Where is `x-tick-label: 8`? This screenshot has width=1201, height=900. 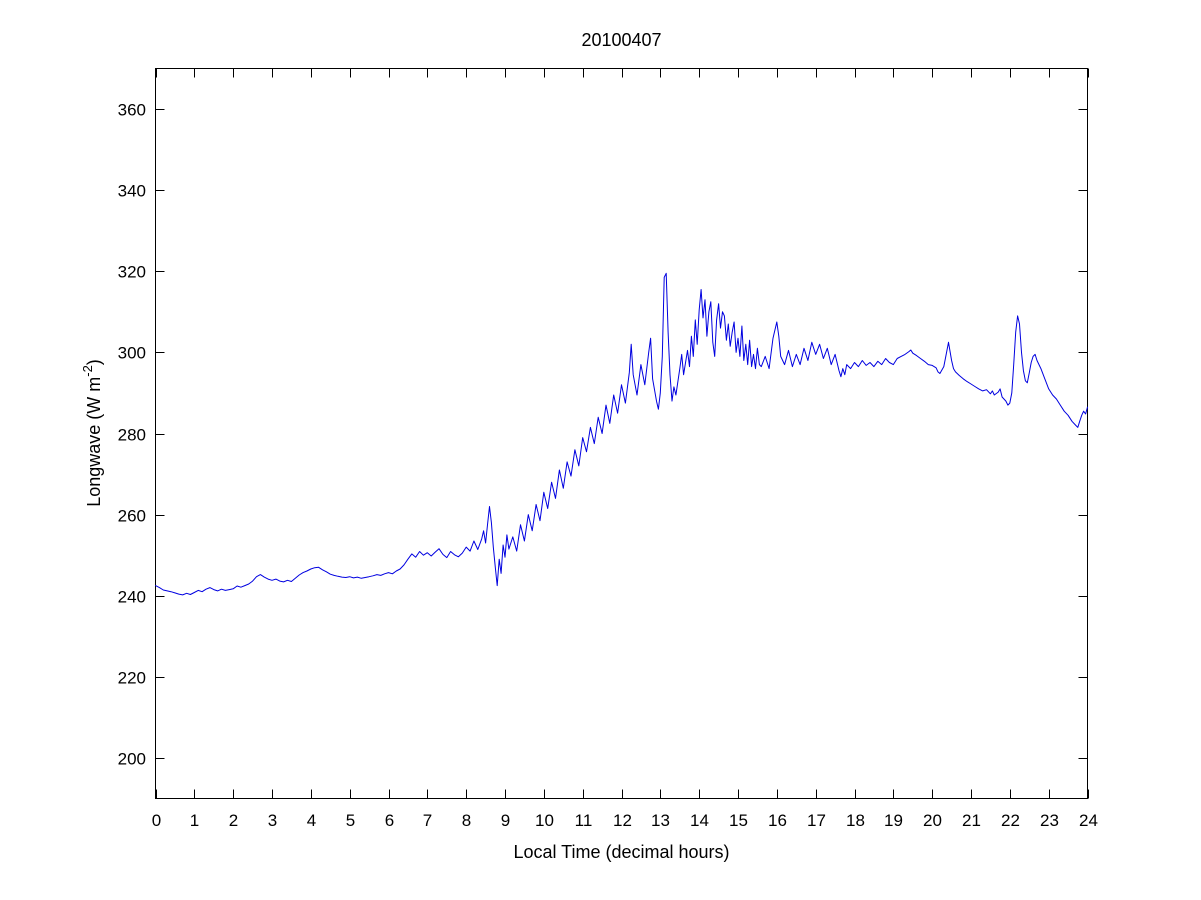 x-tick-label: 8 is located at coordinates (466, 820).